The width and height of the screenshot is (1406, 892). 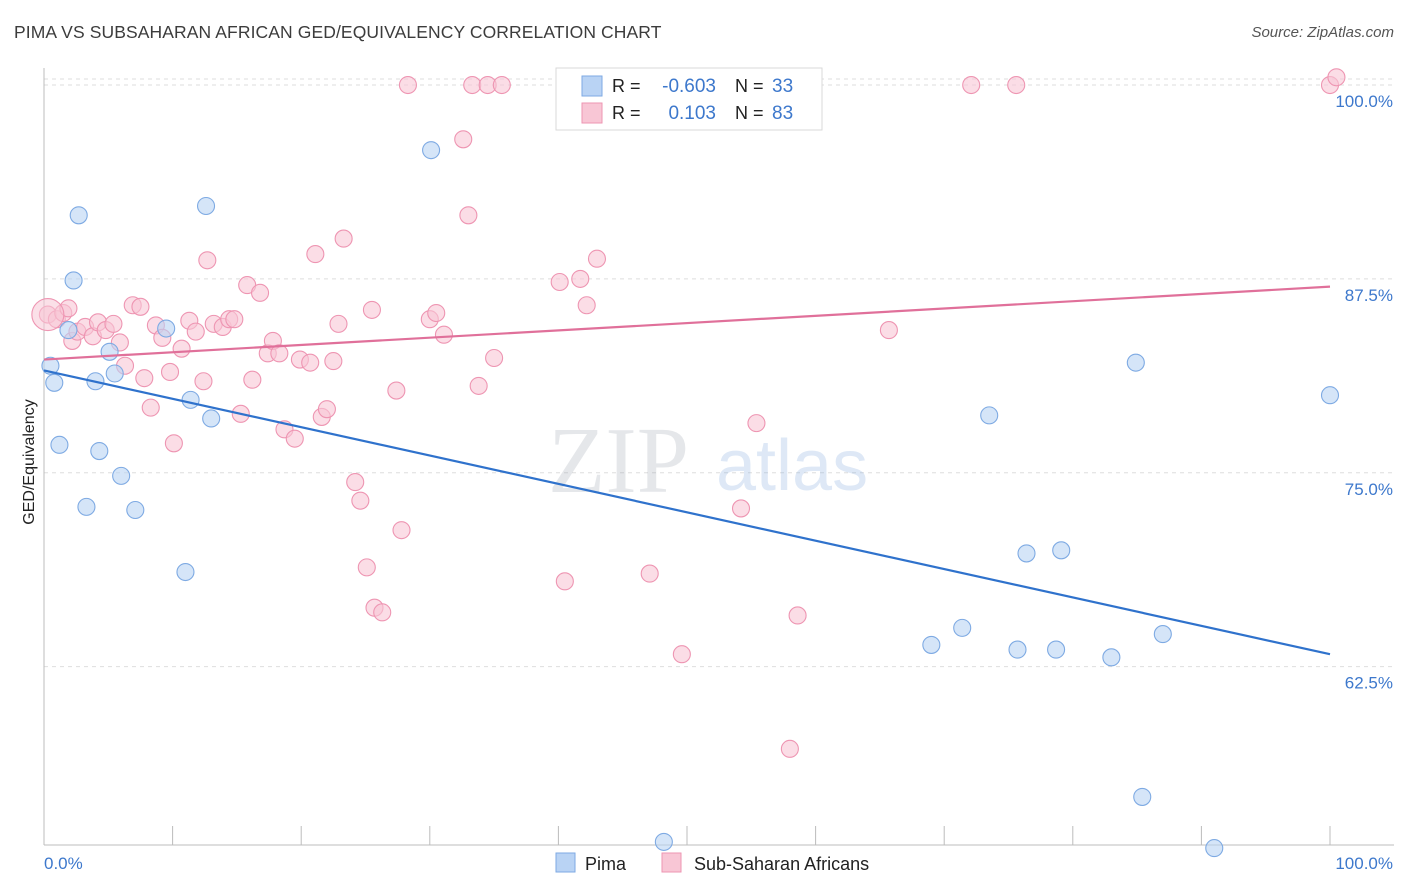 I want to click on legend-bottom-ssa-label: Sub-Saharan Africans, so click(x=781, y=864).